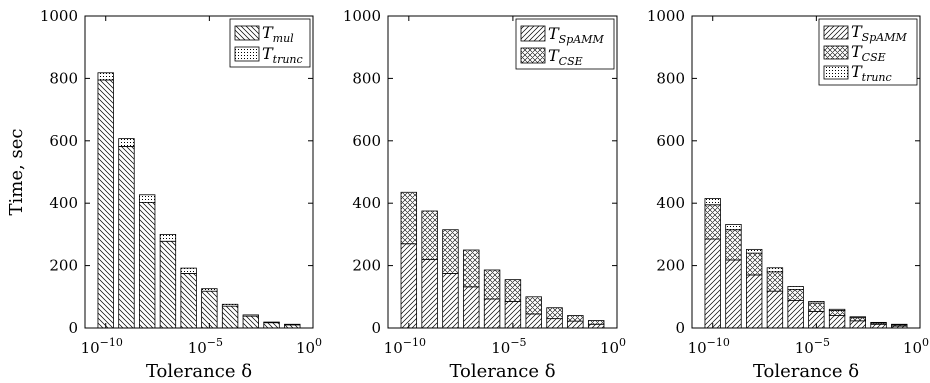 The width and height of the screenshot is (930, 383). Describe the element at coordinates (16, 172) in the screenshot. I see `y-axis-label: Time, sec` at that location.